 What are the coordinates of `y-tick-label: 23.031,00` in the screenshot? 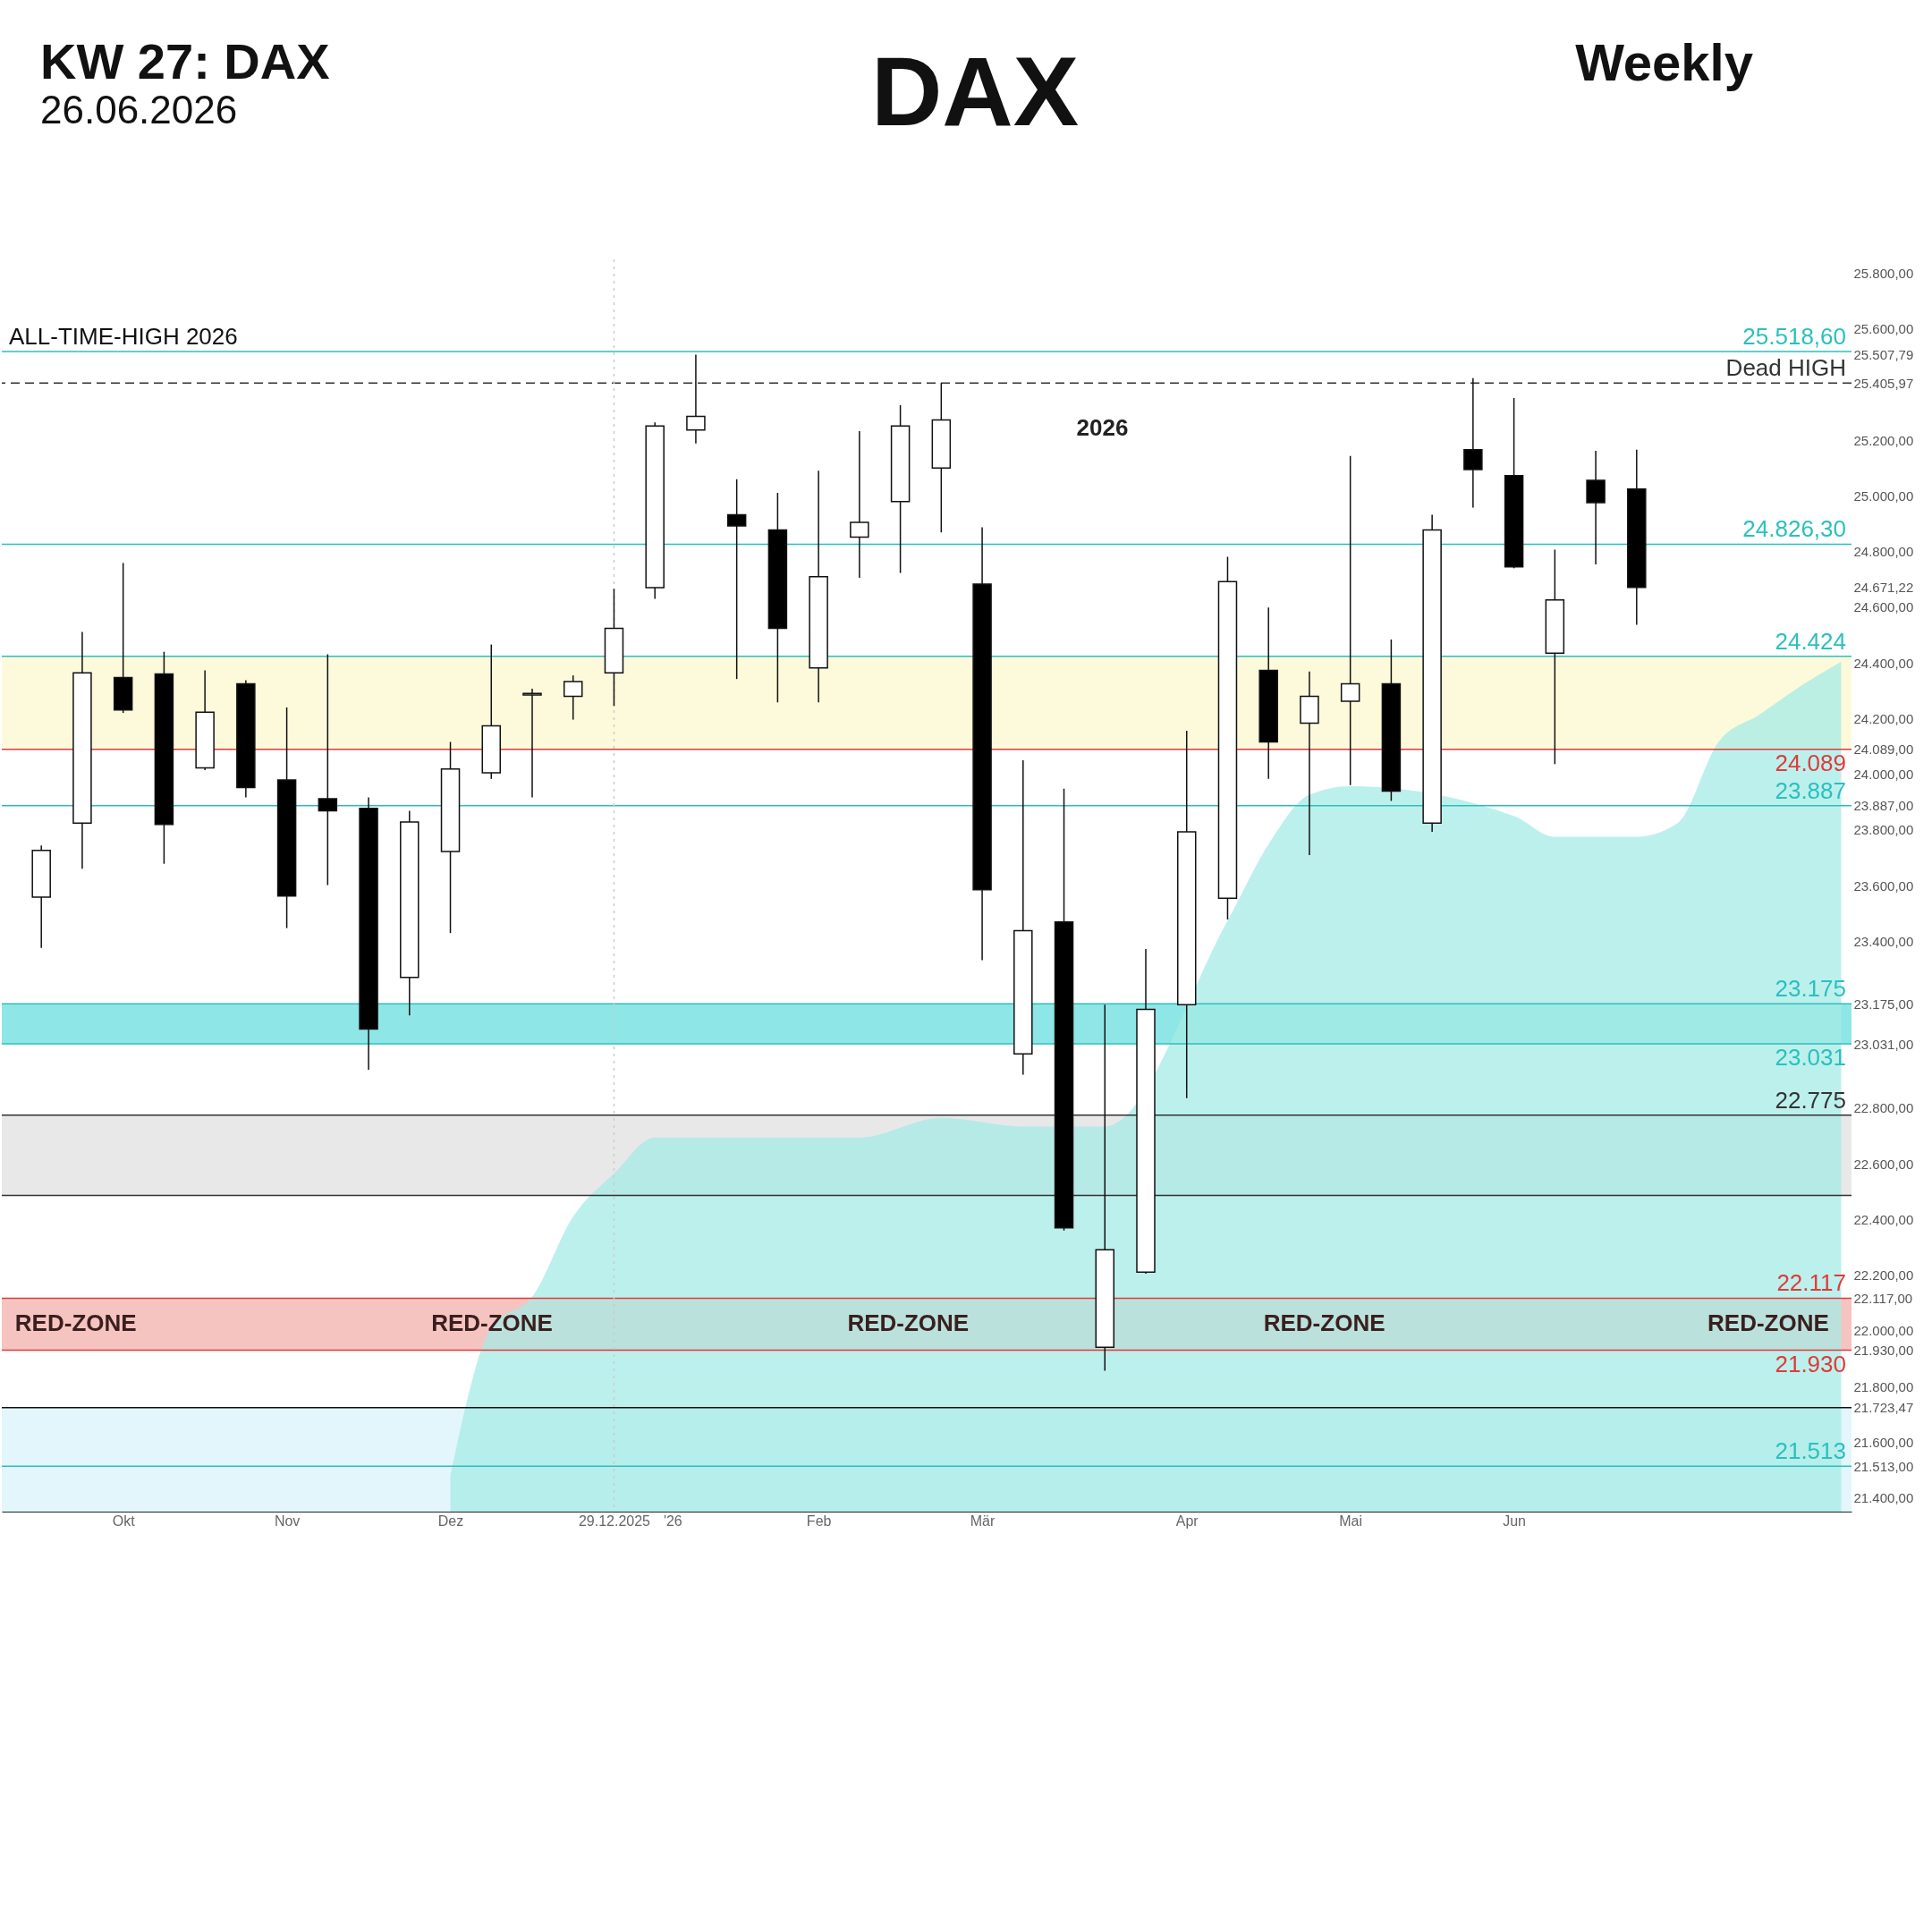 It's located at (1883, 1044).